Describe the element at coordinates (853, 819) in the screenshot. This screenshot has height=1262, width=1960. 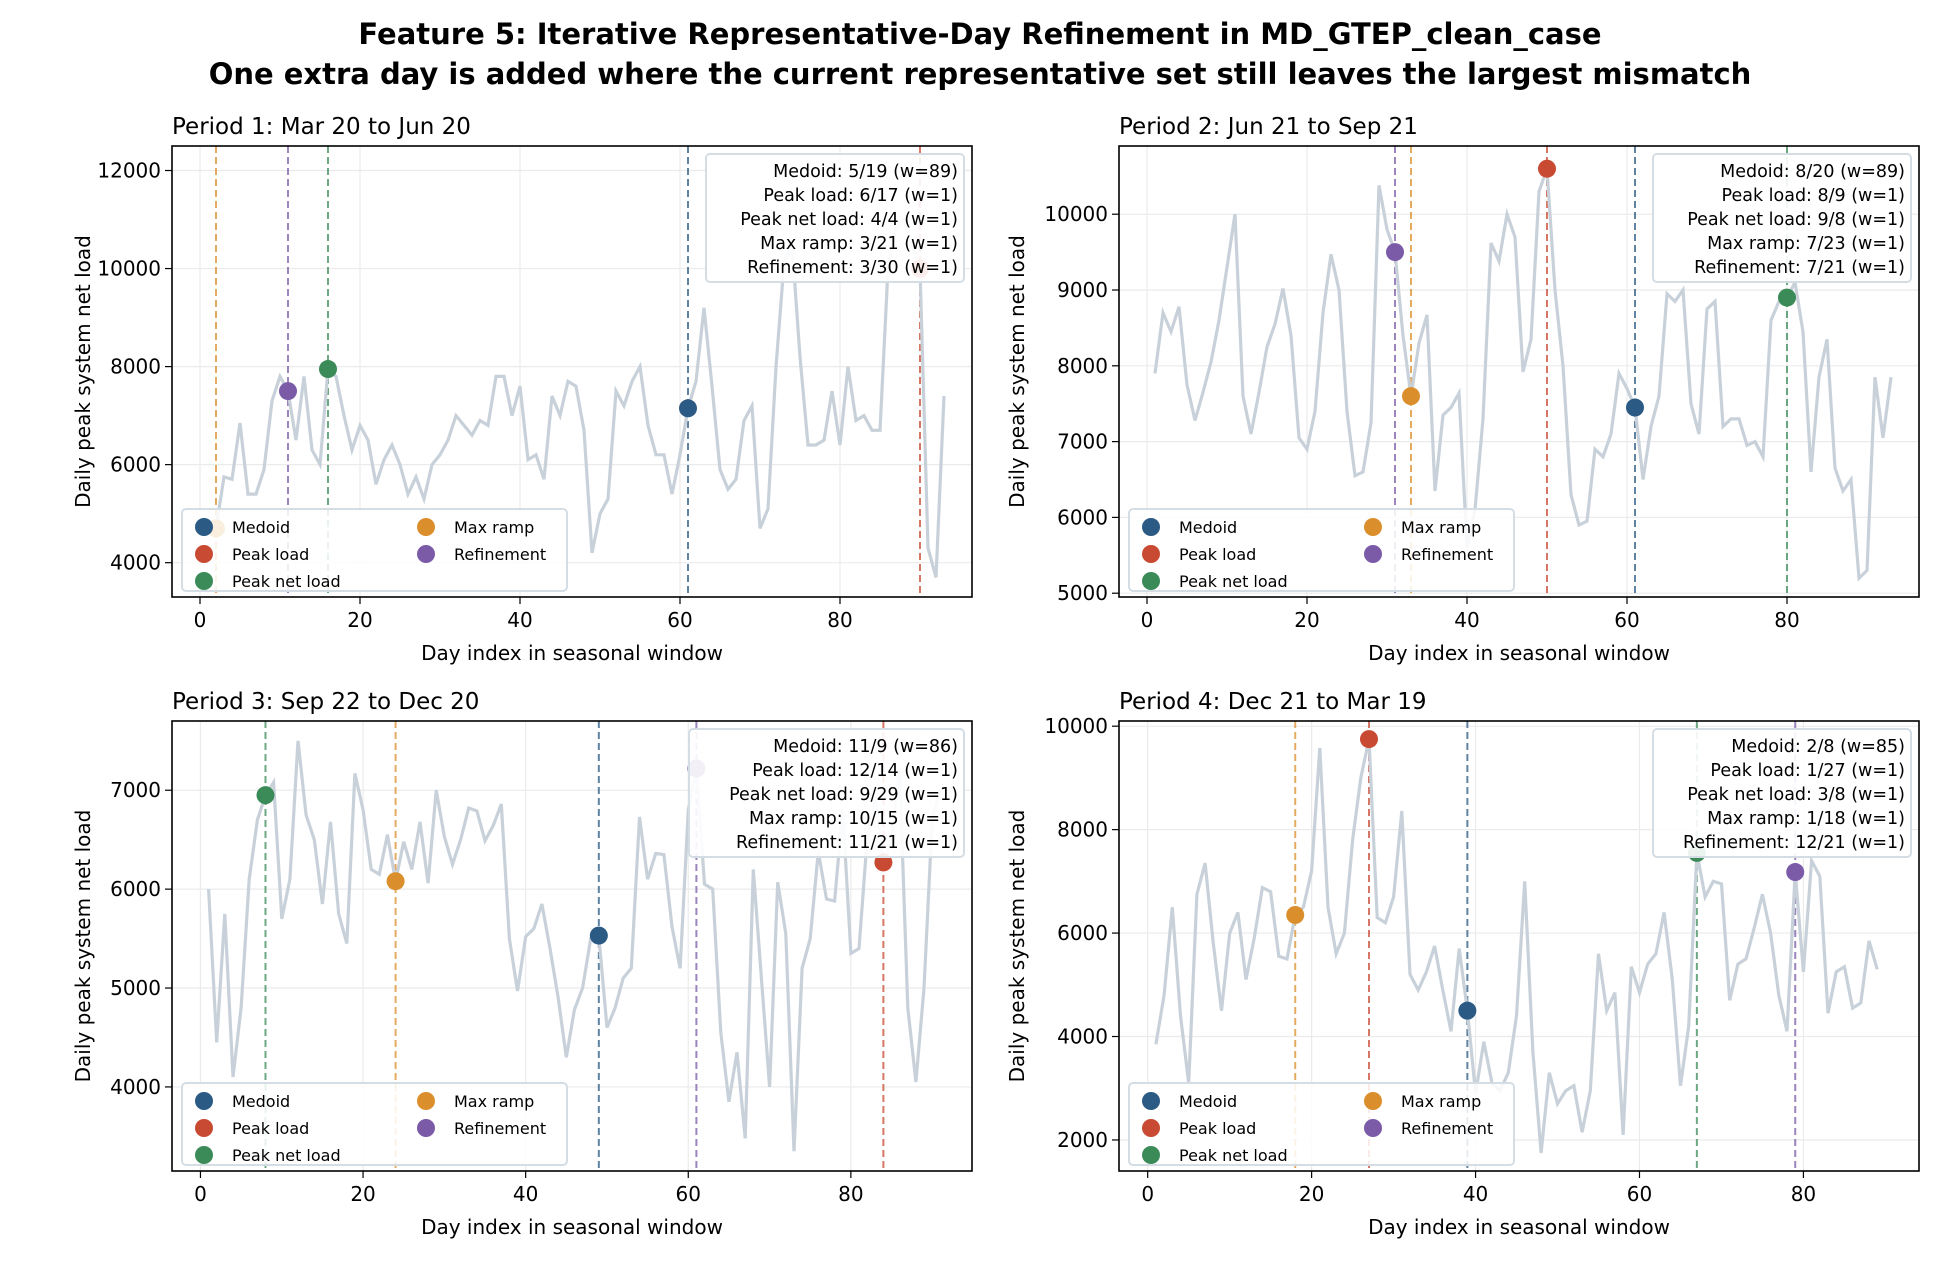
I see `annotation-line: Max ramp: 10/15 (w=1)` at that location.